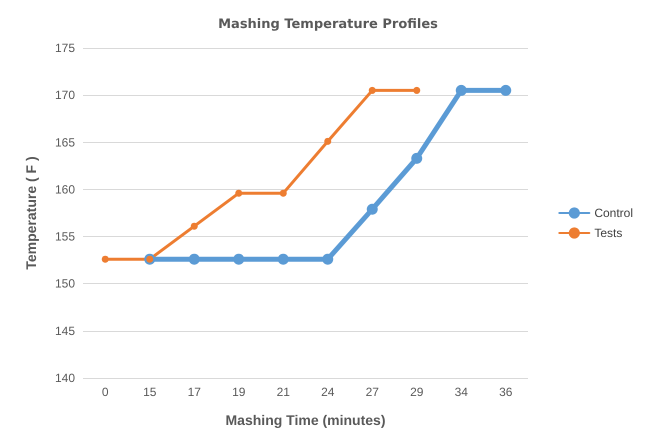 The width and height of the screenshot is (658, 447). I want to click on x-tick-label: 29, so click(417, 392).